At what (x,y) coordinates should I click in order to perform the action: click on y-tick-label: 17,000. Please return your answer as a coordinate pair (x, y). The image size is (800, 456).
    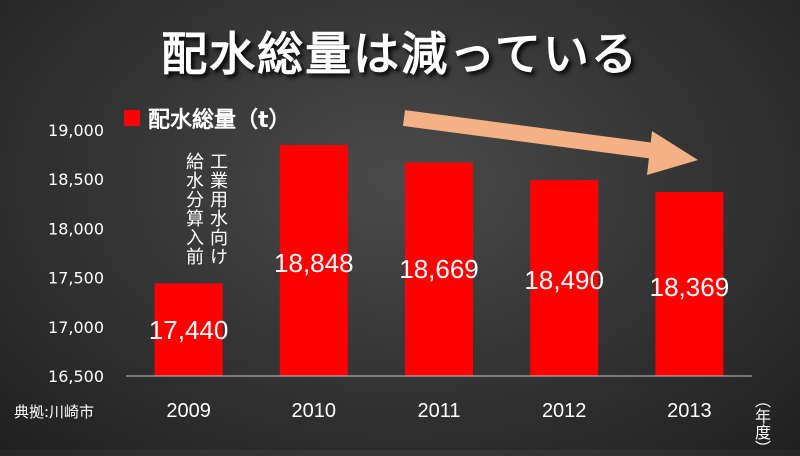
    Looking at the image, I should click on (76, 327).